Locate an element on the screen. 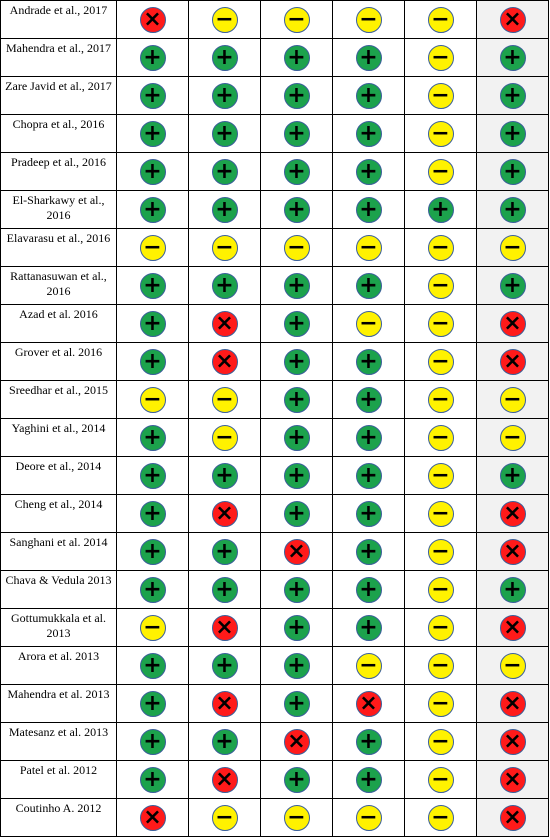 The width and height of the screenshot is (550, 840). study-cell: Cheng et al., 2014 is located at coordinates (58, 513).